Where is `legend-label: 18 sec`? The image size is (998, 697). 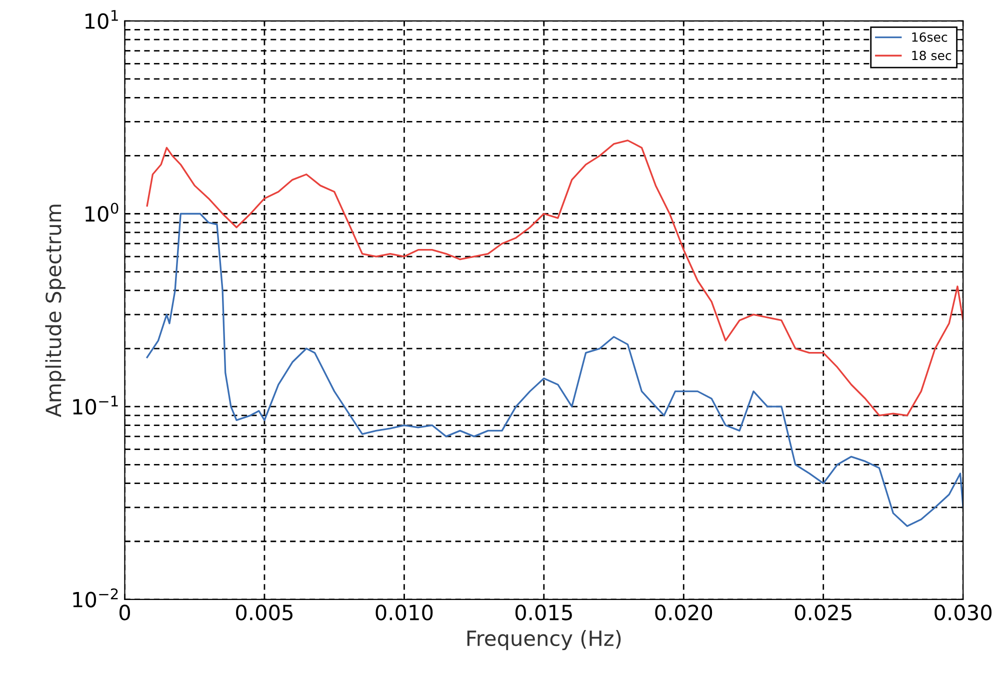 legend-label: 18 sec is located at coordinates (932, 55).